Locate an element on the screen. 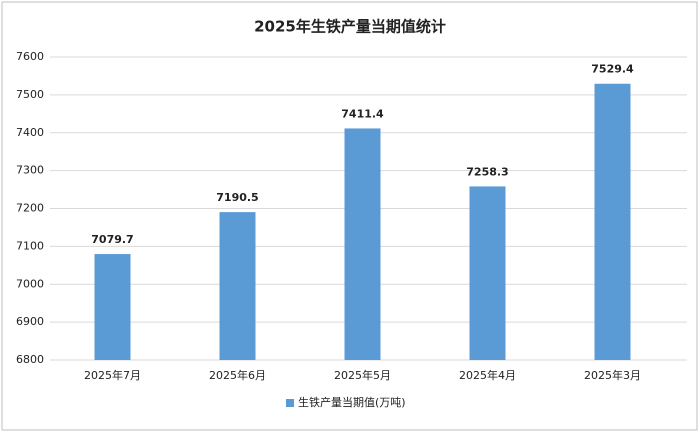 The width and height of the screenshot is (700, 433). value-label: 7079.7 is located at coordinates (112, 239).